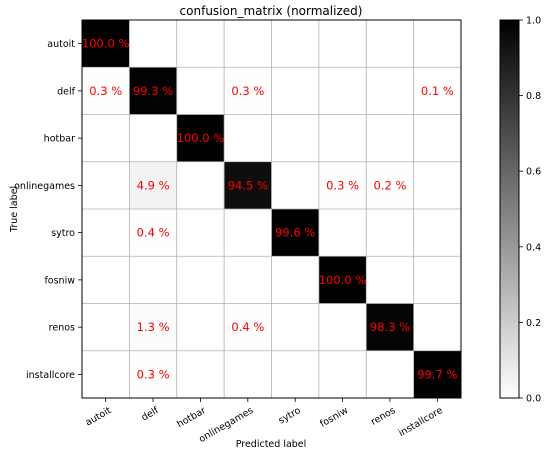 The height and width of the screenshot is (458, 550). Describe the element at coordinates (533, 399) in the screenshot. I see `colorbar-tick-label: 0.0` at that location.